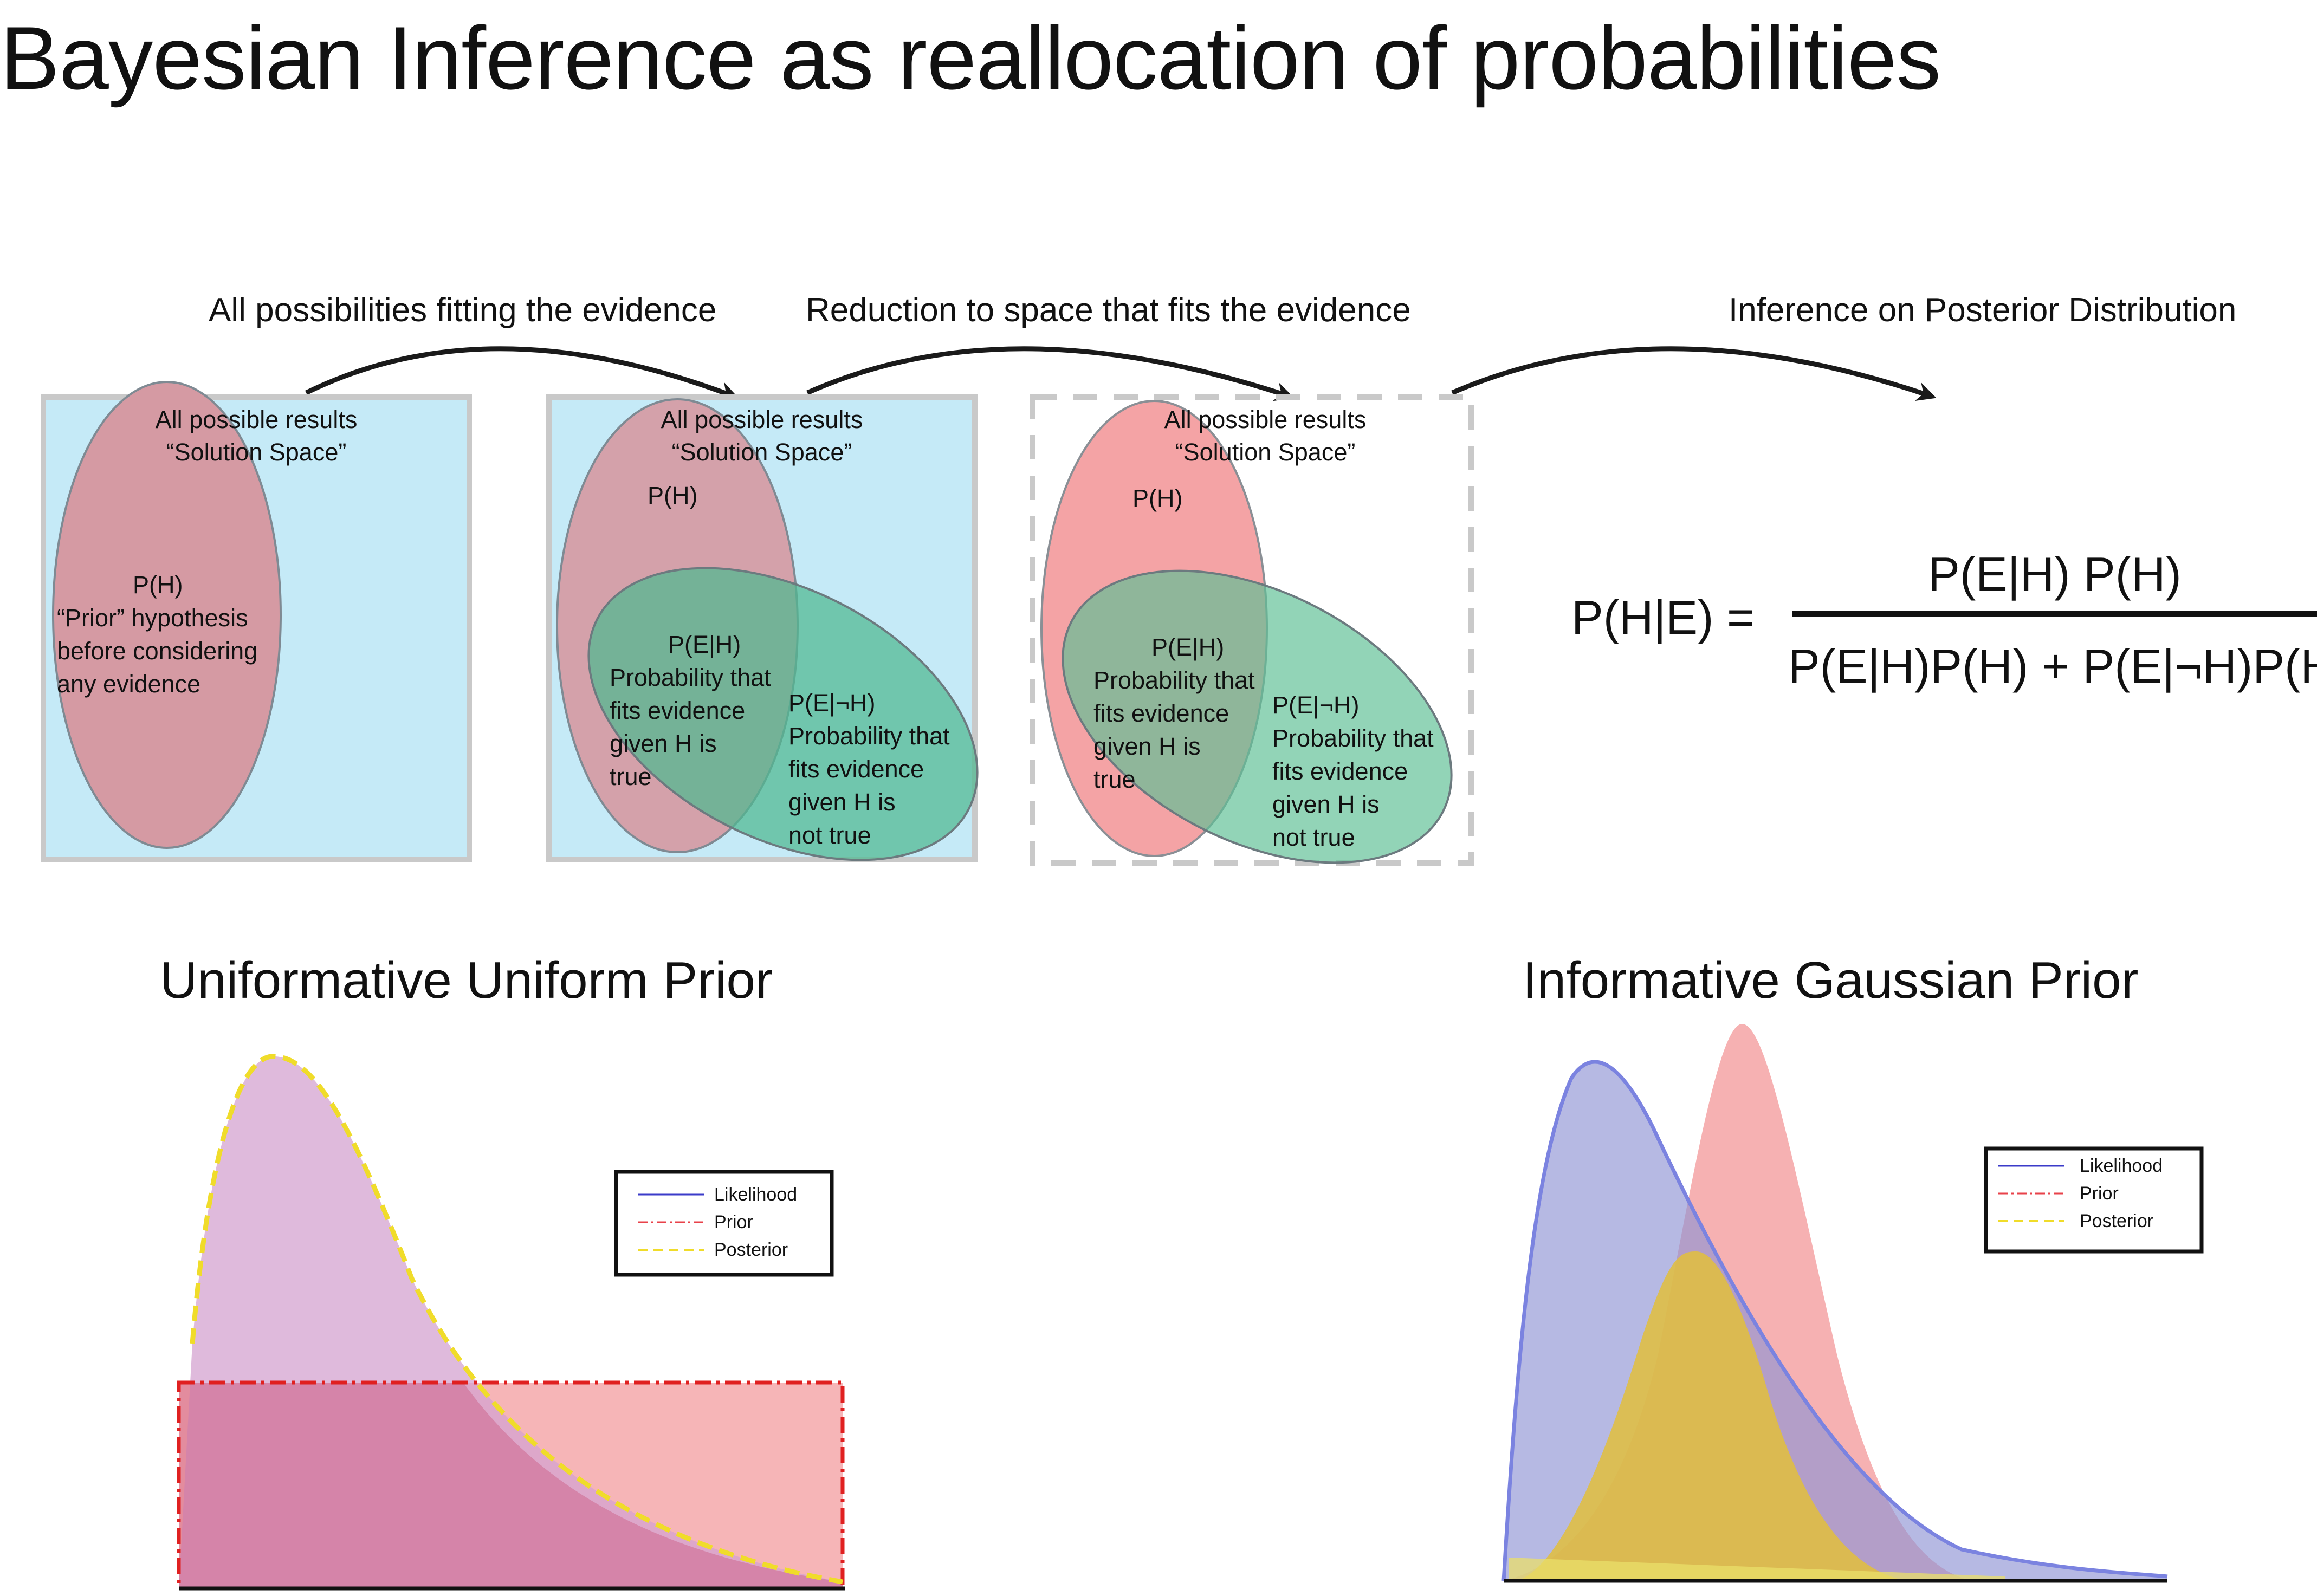 Image resolution: width=2317 pixels, height=1596 pixels. I want to click on panel-prior, so click(256, 621).